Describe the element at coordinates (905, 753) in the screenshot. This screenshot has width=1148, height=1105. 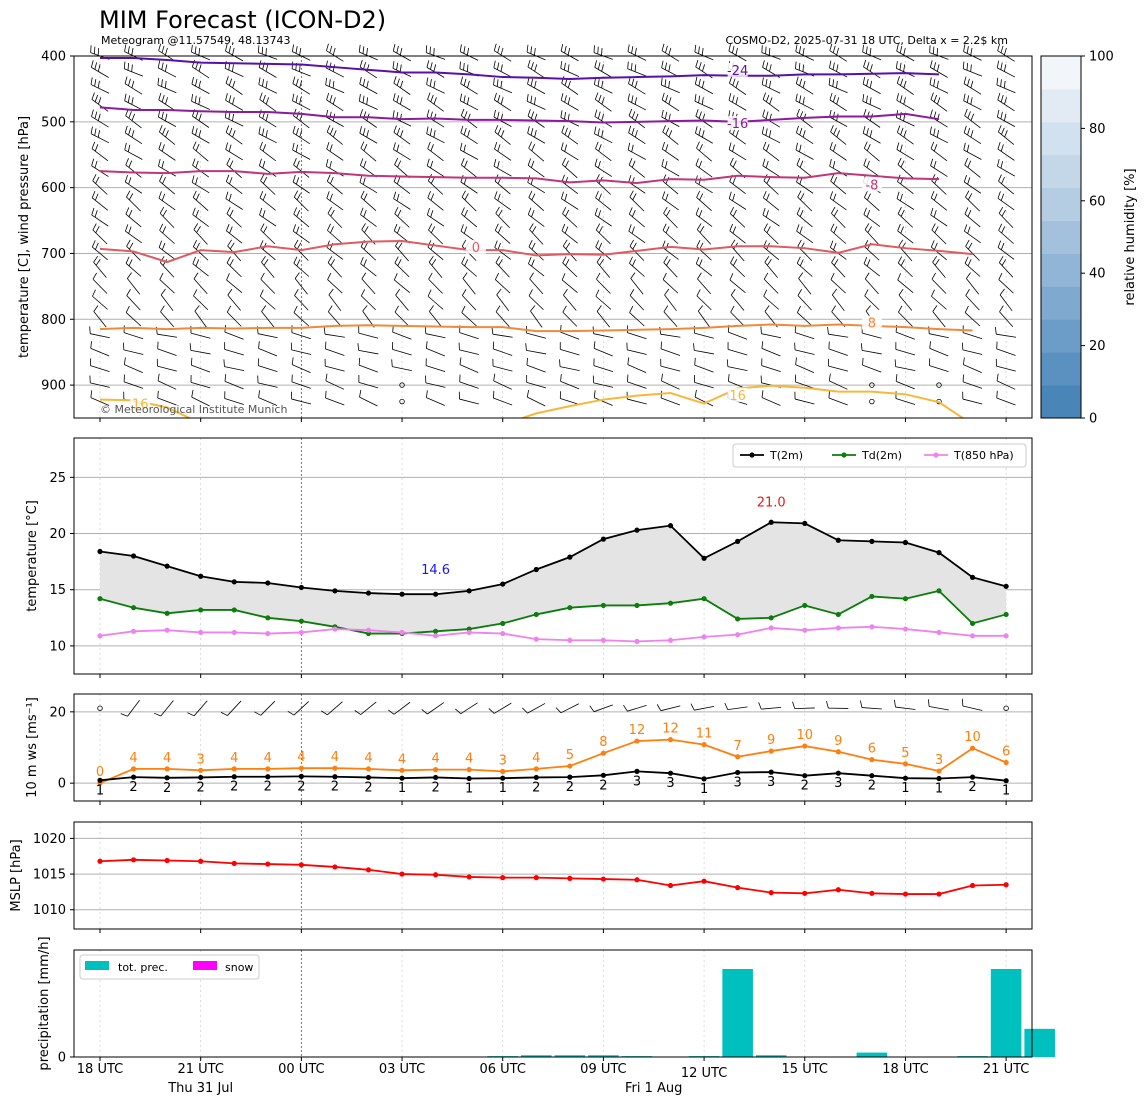
I see `gust-data-label: 5` at that location.